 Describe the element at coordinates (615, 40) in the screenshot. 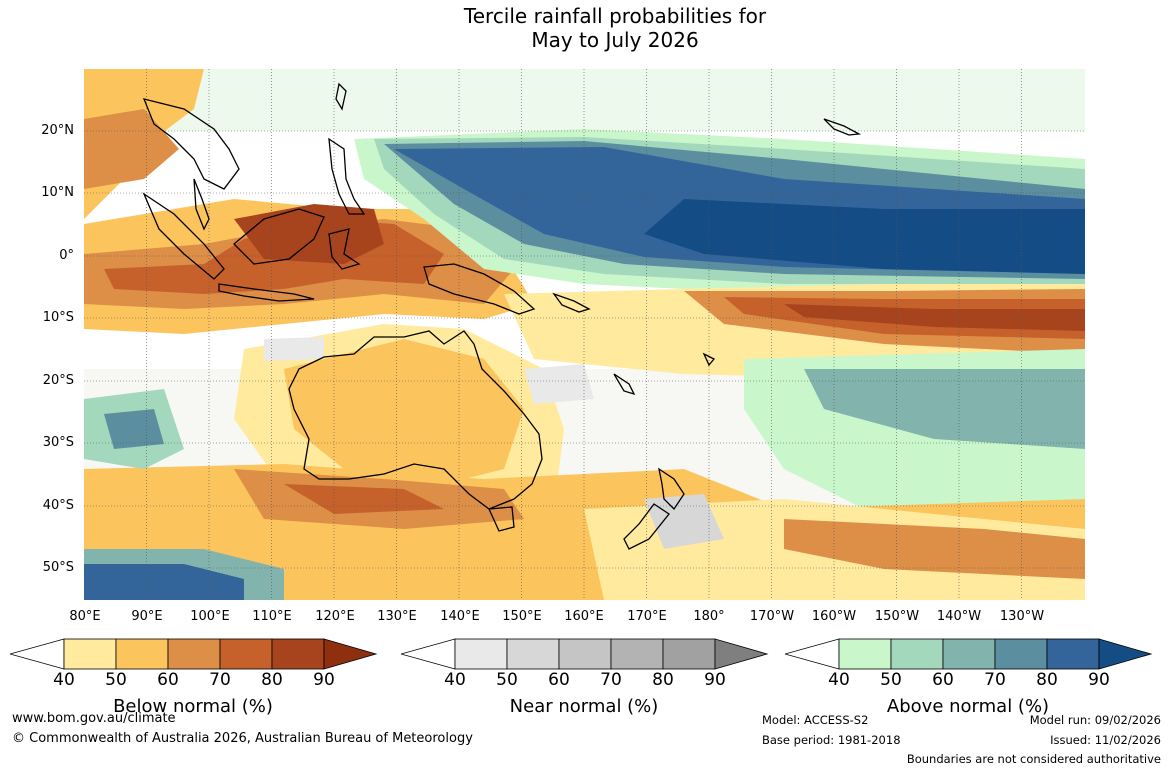

I see `title-line-2: May to July 2026` at that location.